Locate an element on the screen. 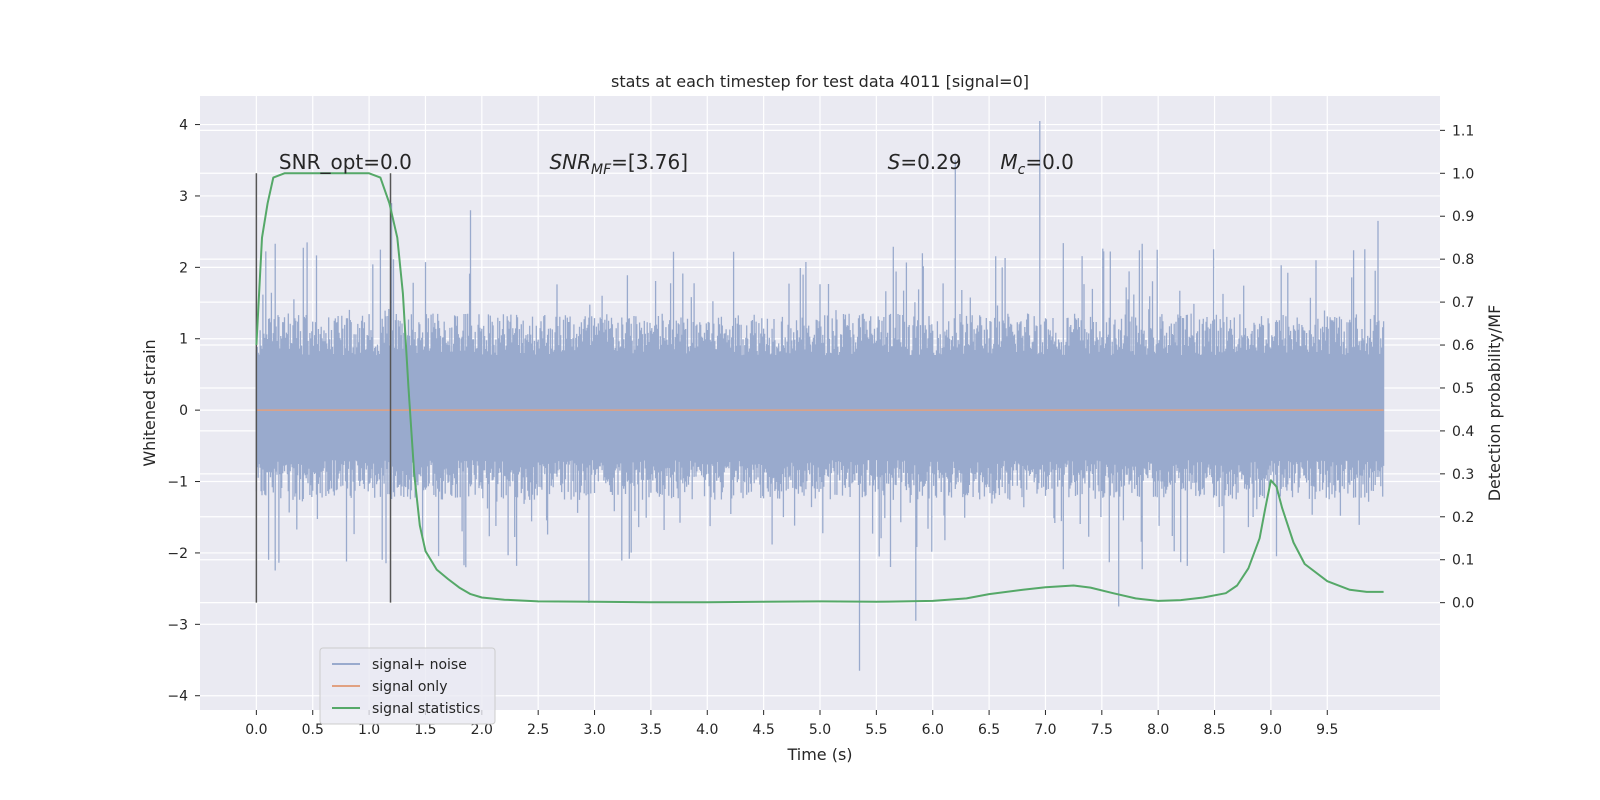  legend-label: signal statistics is located at coordinates (426, 709).